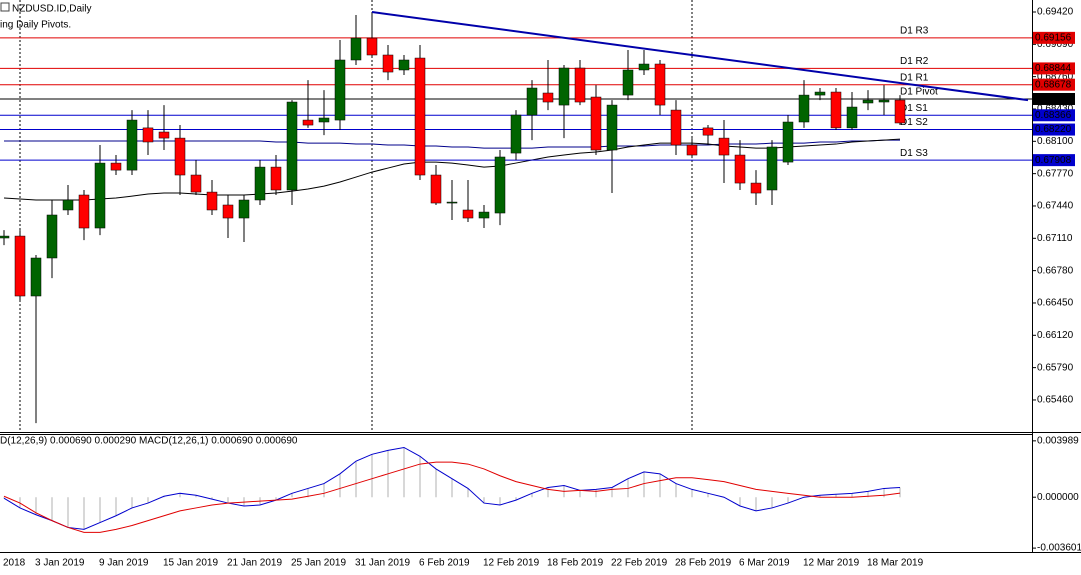  Describe the element at coordinates (1055, 238) in the screenshot. I see `y-tick-label: 0.67110` at that location.